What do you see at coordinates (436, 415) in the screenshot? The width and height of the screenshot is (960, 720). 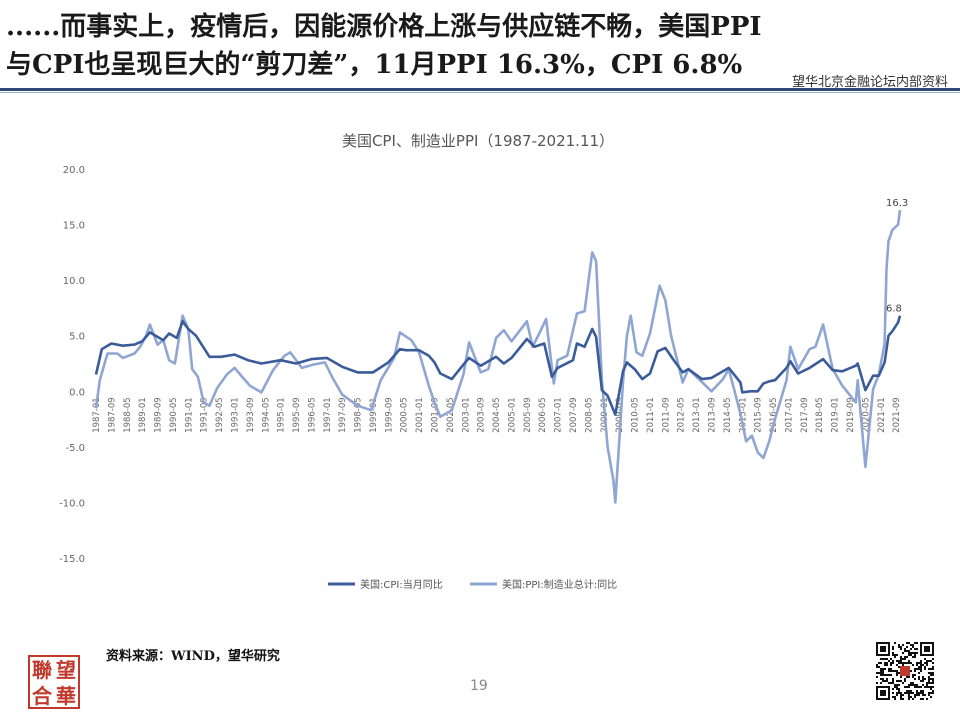 I see `x-tick-label: 2001-09` at bounding box center [436, 415].